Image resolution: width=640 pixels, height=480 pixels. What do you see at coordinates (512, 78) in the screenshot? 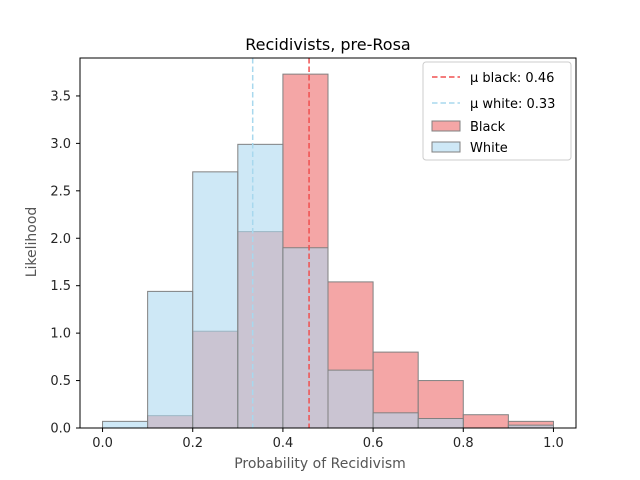
I see `legend-mean-black-label: μ black: 0.46` at bounding box center [512, 78].